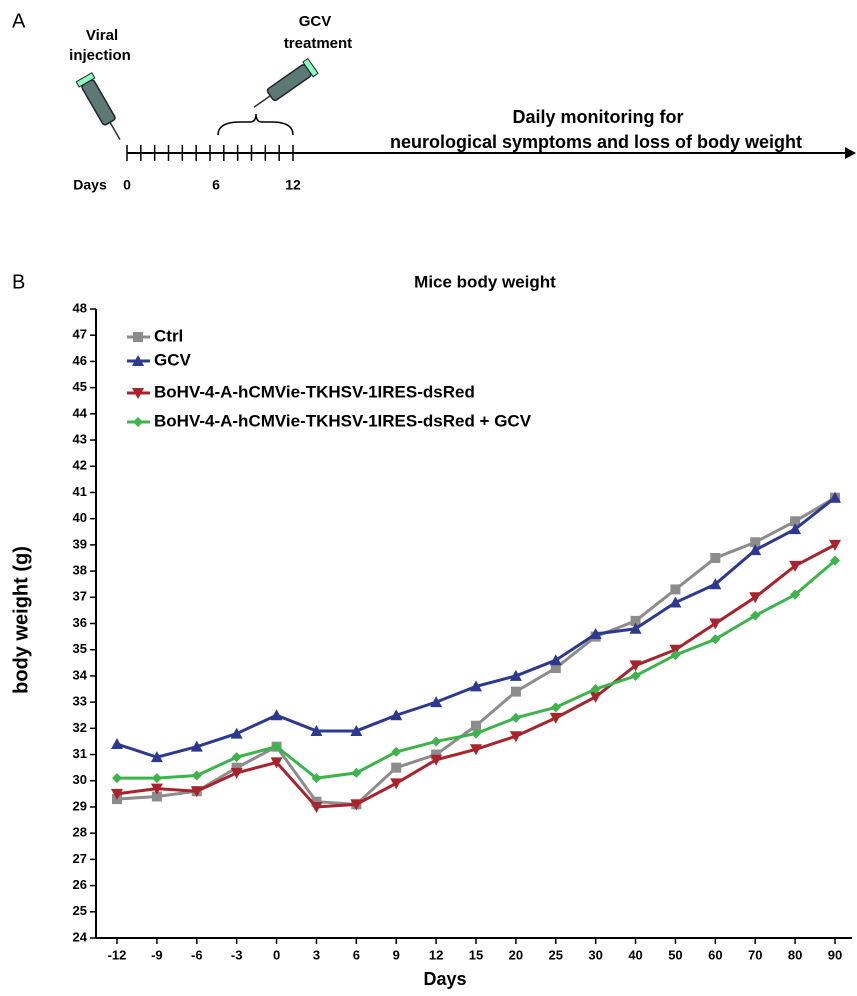  I want to click on y-tick-label: 45, so click(80, 386).